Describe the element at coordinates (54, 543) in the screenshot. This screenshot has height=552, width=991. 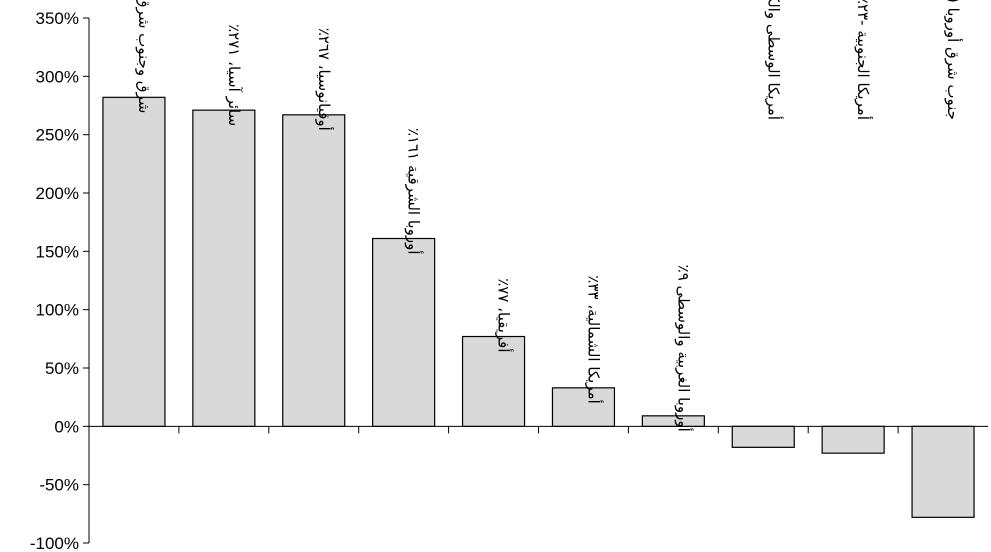
I see `y-tick-label: -100%` at that location.